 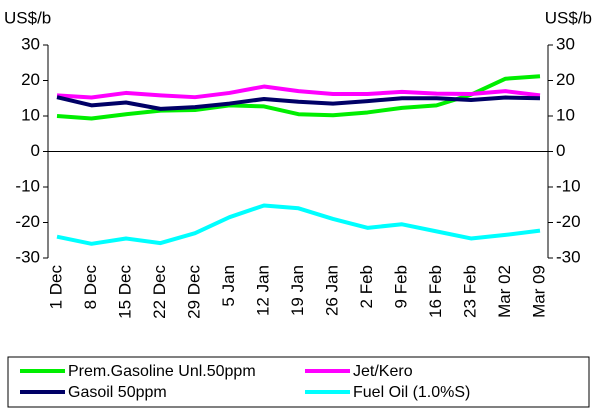 What do you see at coordinates (30, 114) in the screenshot?
I see `y-tick-label: 10` at bounding box center [30, 114].